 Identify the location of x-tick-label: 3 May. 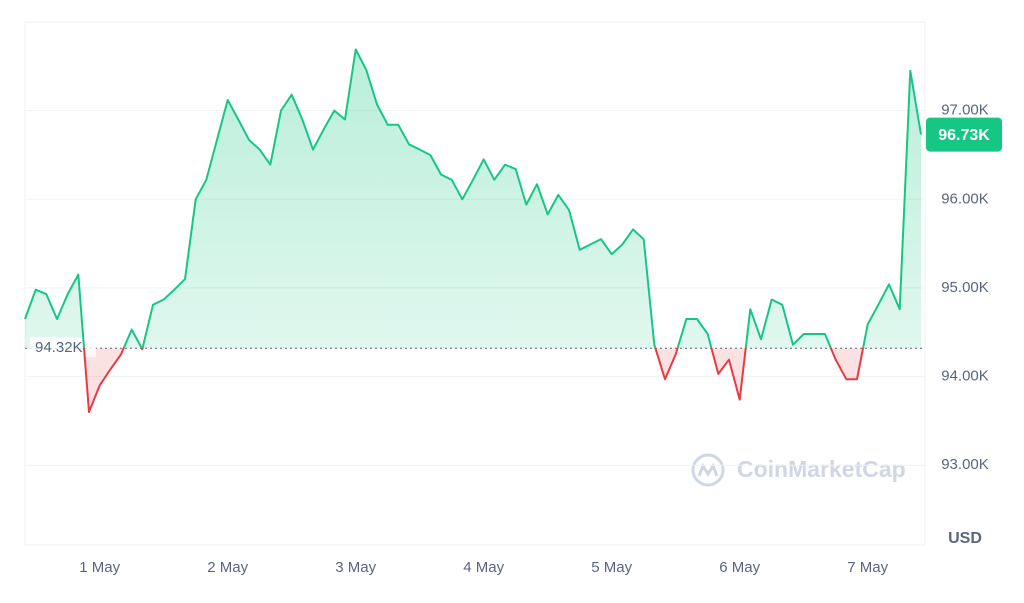
(355, 567).